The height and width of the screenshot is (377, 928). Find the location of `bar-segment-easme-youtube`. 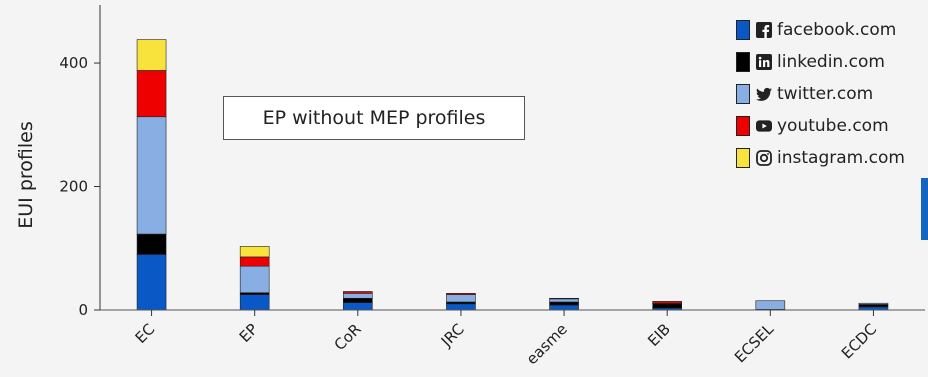

bar-segment-easme-youtube is located at coordinates (564, 298).